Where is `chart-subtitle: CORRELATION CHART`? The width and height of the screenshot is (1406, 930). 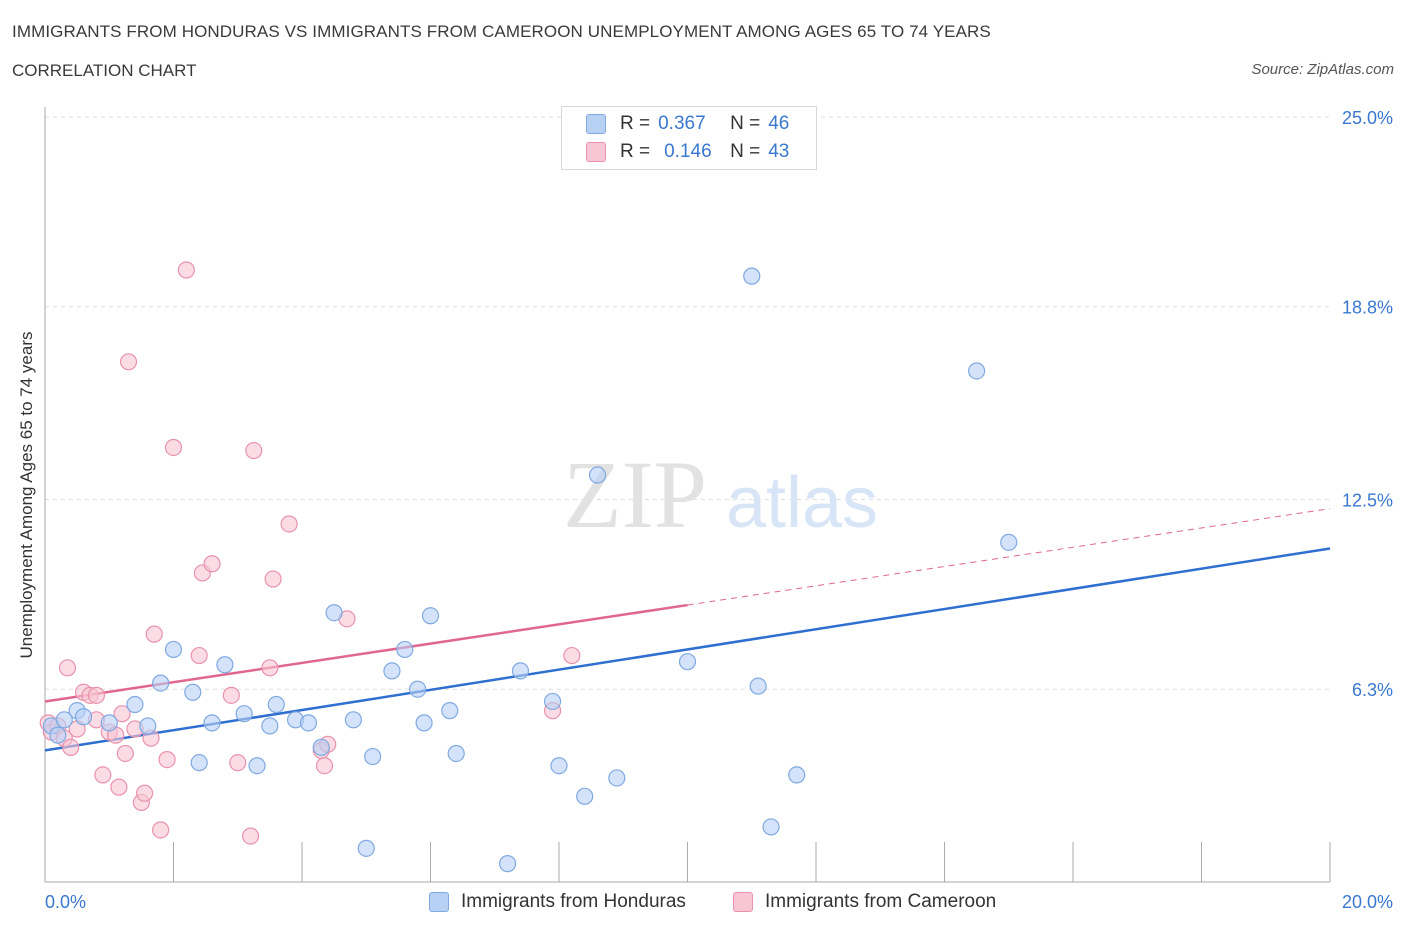 chart-subtitle: CORRELATION CHART is located at coordinates (104, 70).